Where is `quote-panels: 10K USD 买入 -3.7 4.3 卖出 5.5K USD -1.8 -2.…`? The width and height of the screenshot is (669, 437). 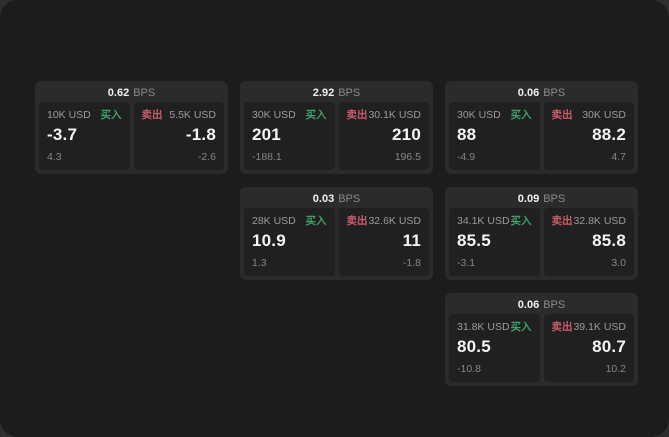
quote-panels: 10K USD 买入 -3.7 4.3 卖出 5.5K USD -1.8 -2.… is located at coordinates (131, 136).